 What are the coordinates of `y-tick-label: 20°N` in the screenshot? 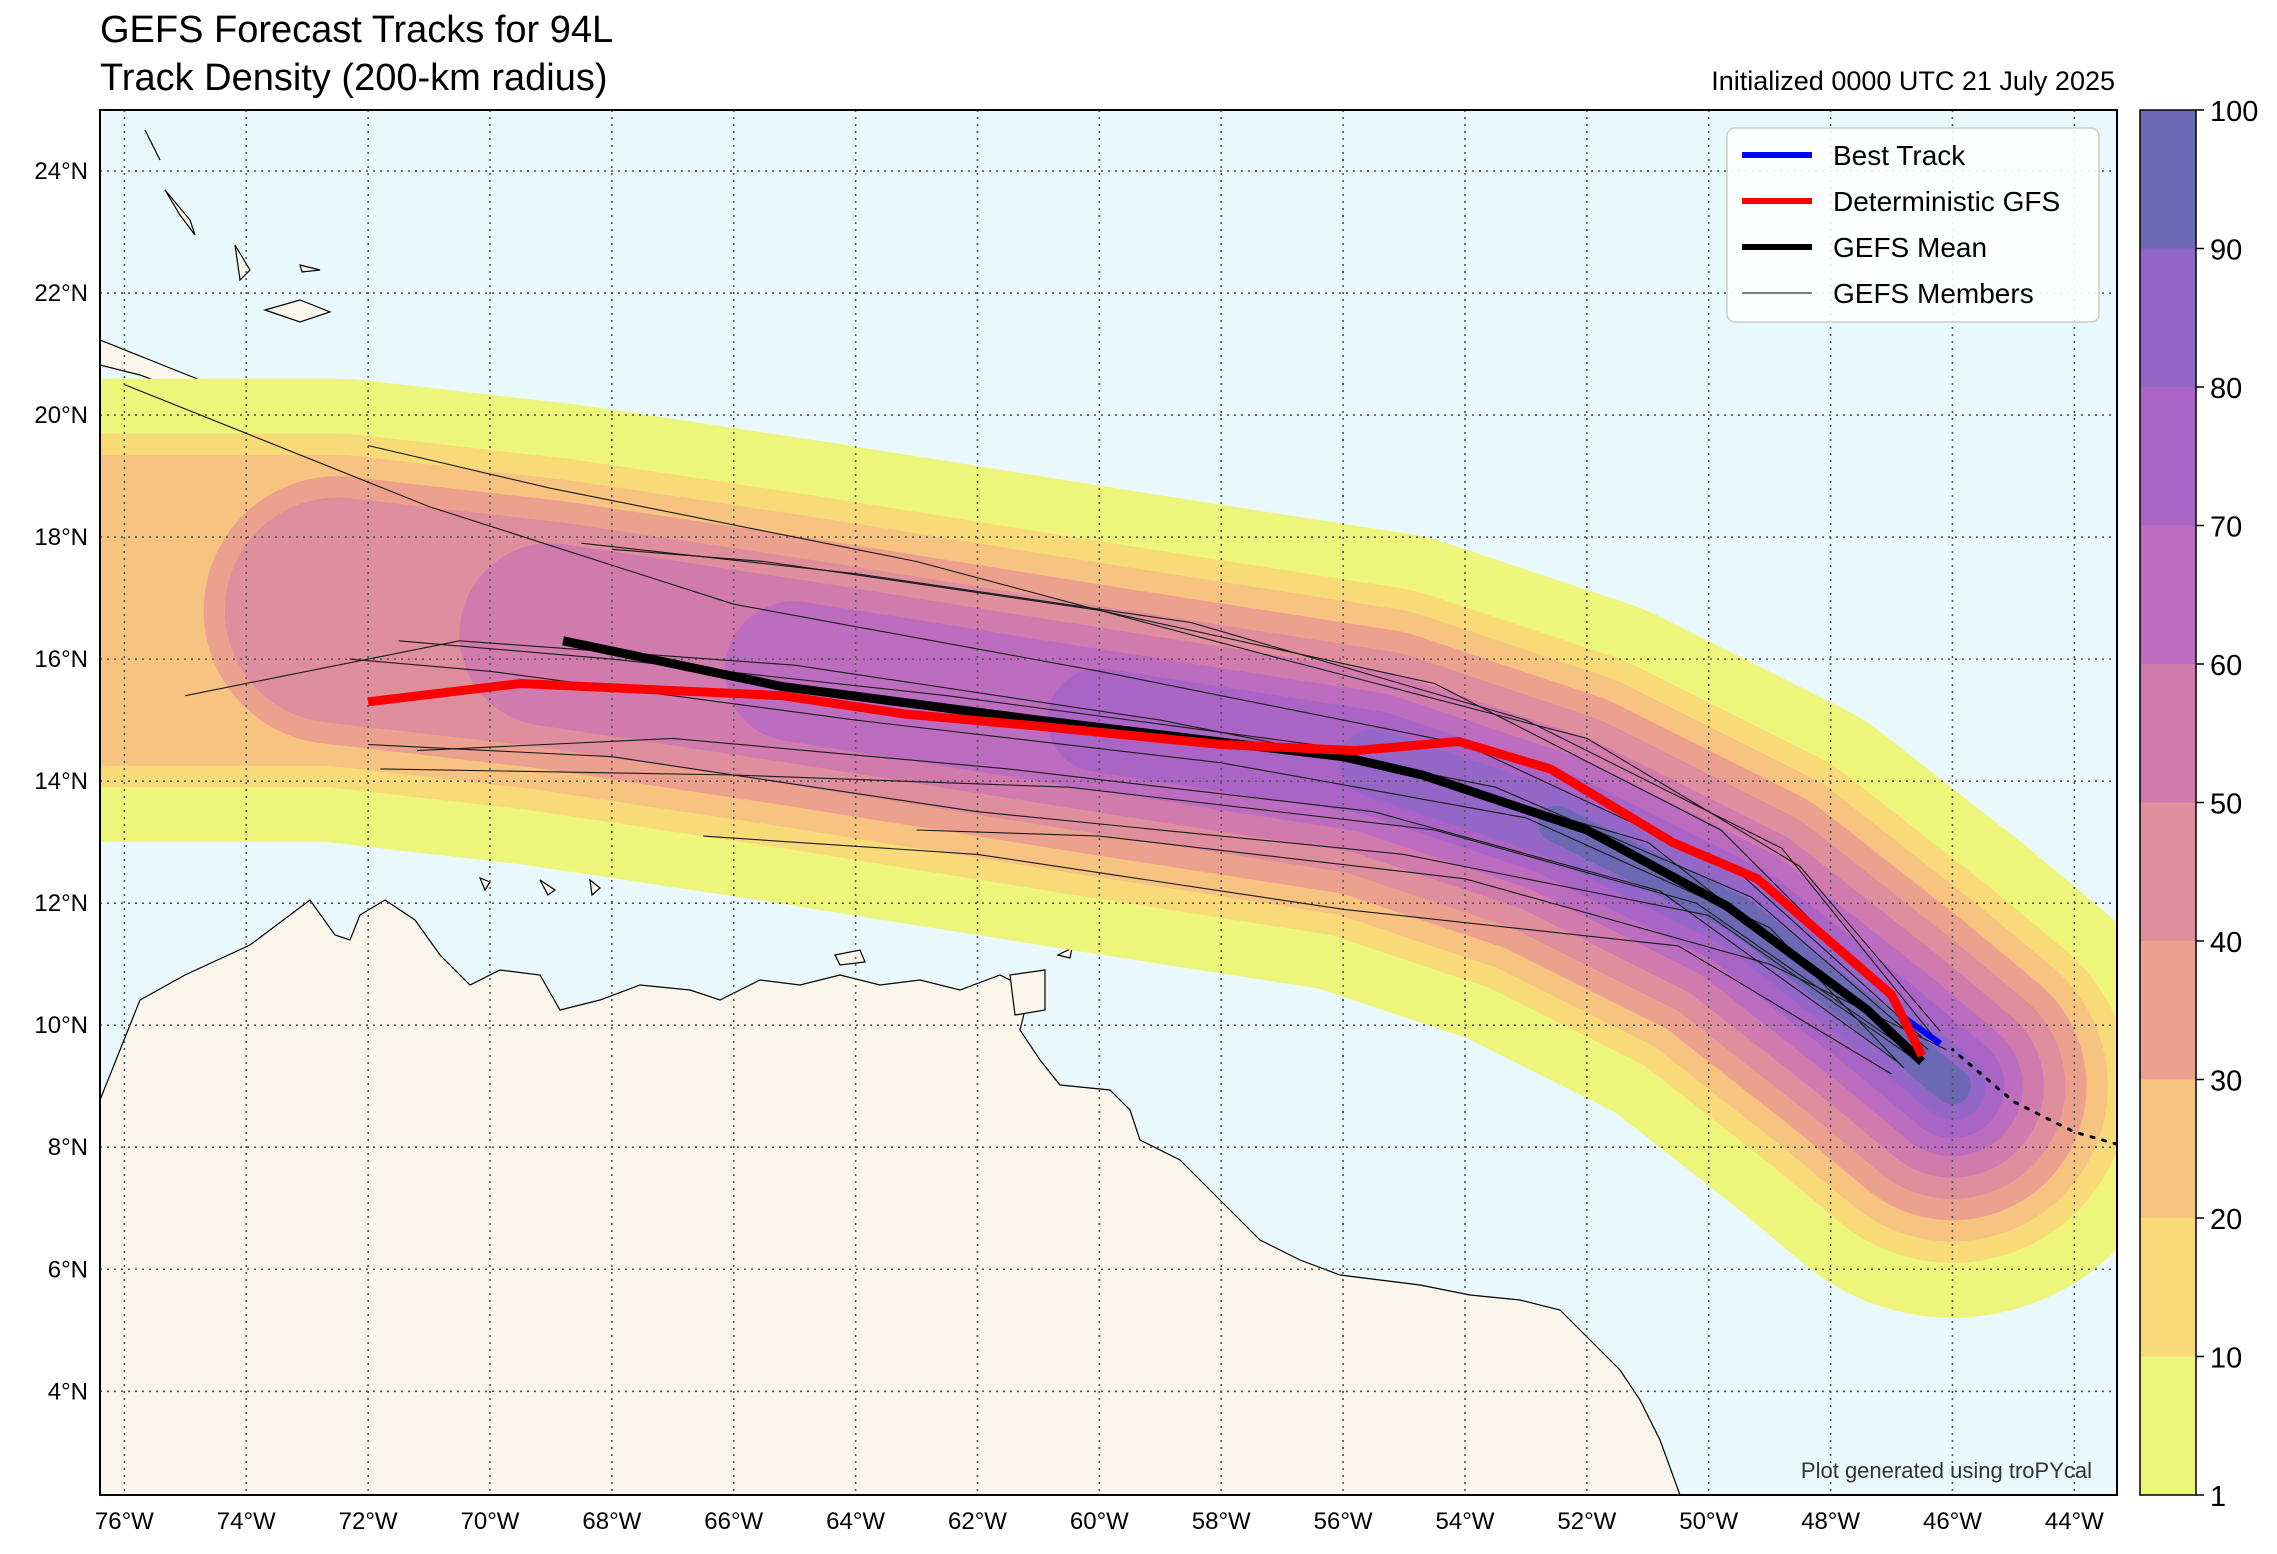 It's located at (61, 415).